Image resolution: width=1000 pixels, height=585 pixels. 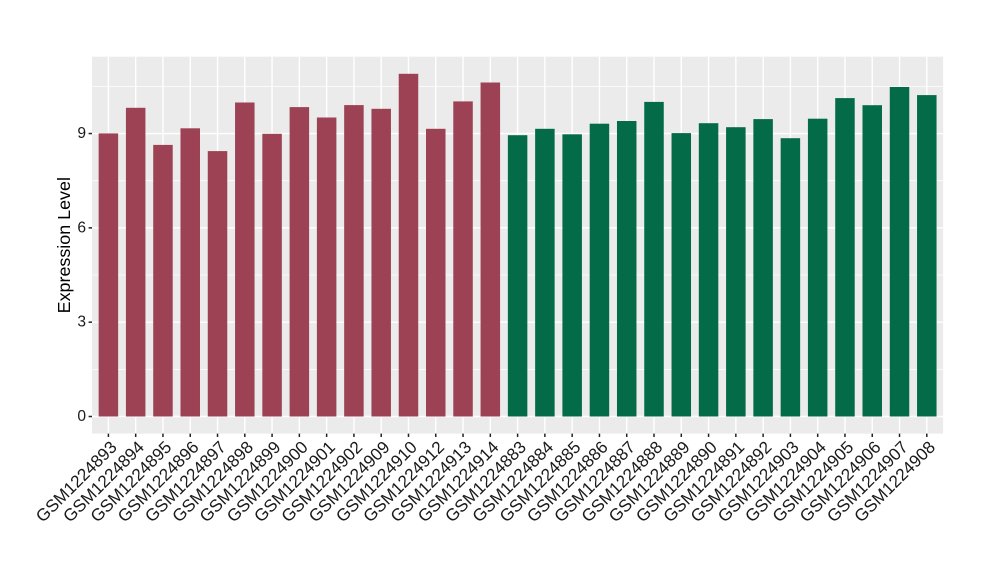 I want to click on svg-text: Expression Level, so click(x=64, y=245).